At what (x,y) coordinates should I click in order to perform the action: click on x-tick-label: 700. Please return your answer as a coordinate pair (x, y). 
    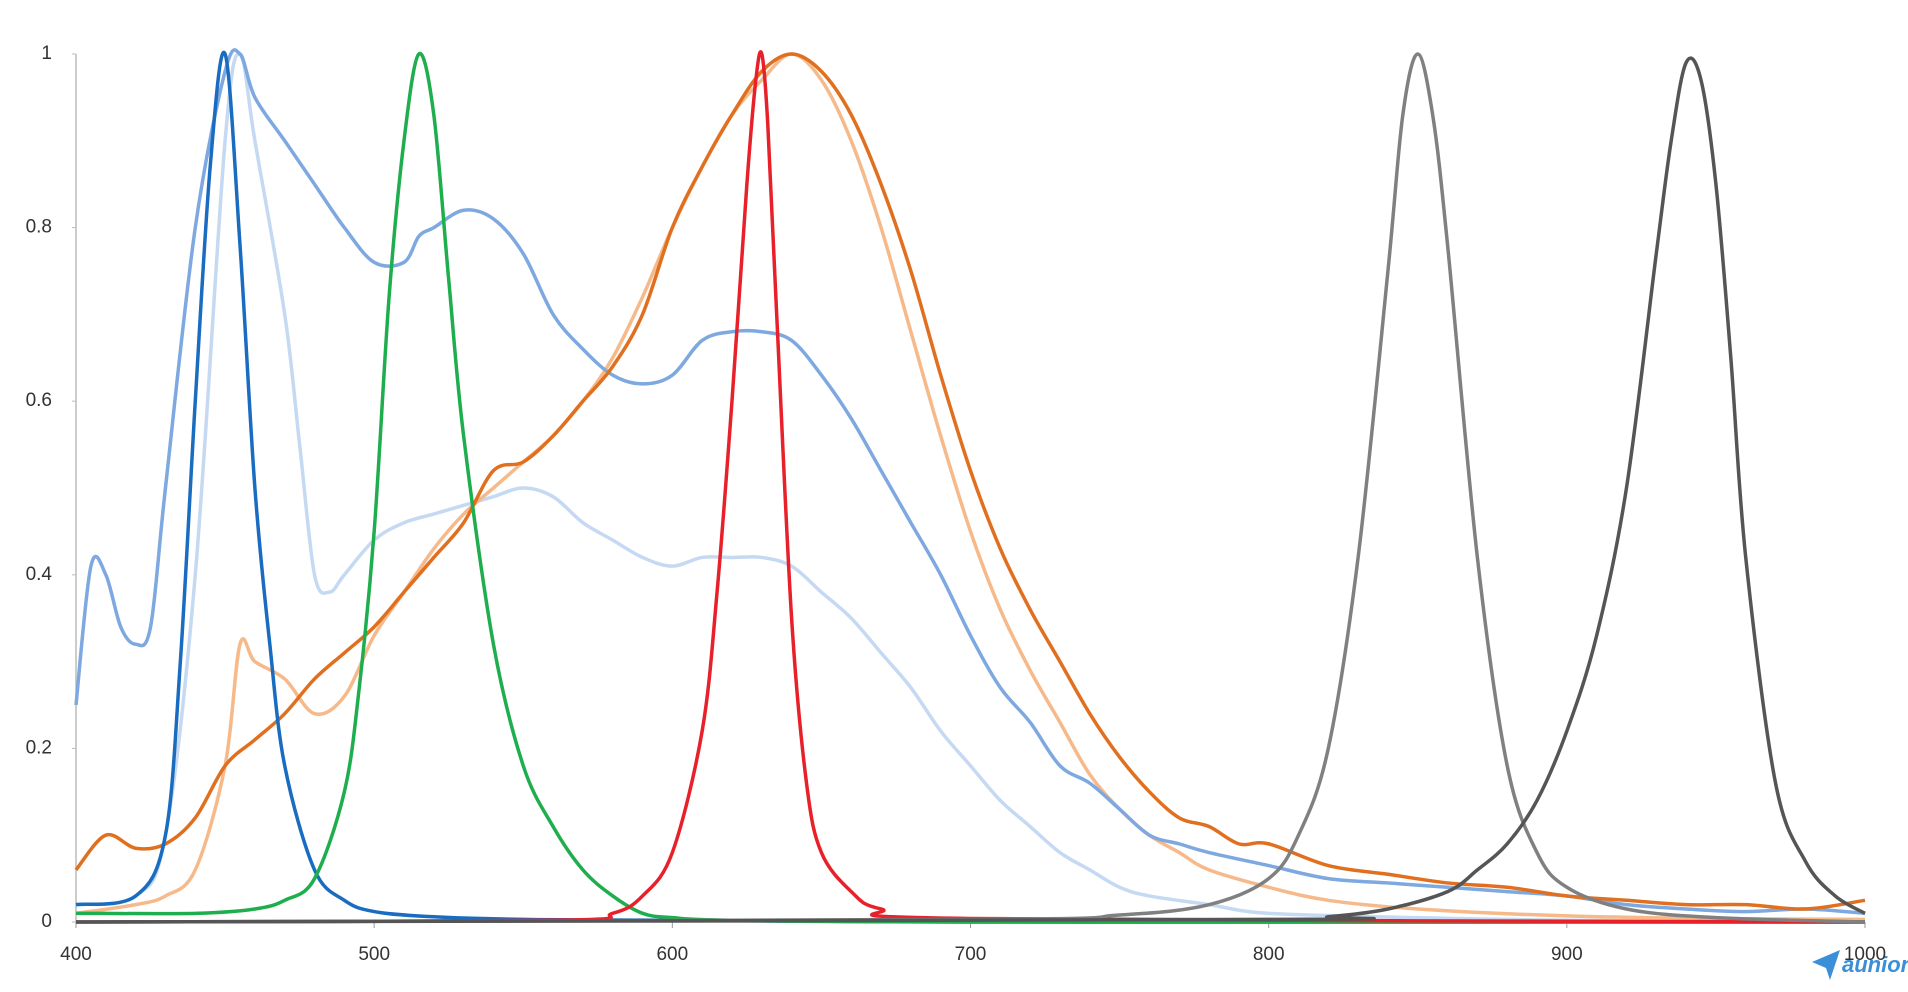
    Looking at the image, I should click on (971, 954).